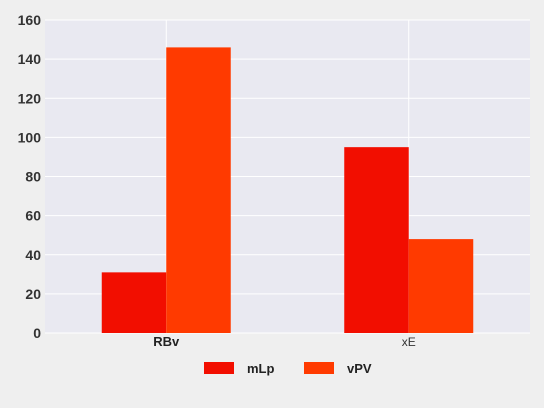 The height and width of the screenshot is (408, 544). Describe the element at coordinates (30, 59) in the screenshot. I see `y-tick-label: 140` at that location.